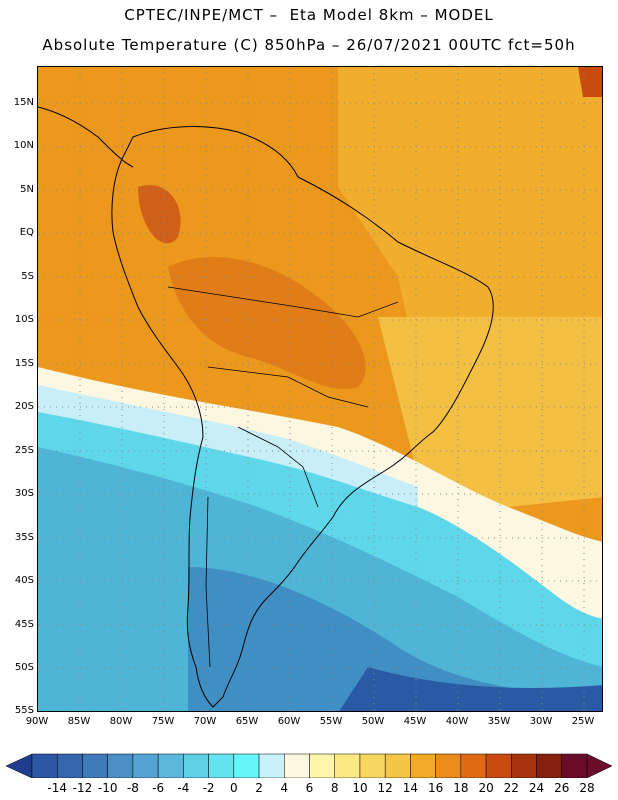 This screenshot has width=618, height=800. What do you see at coordinates (23, 102) in the screenshot?
I see `lat-label: 15N` at bounding box center [23, 102].